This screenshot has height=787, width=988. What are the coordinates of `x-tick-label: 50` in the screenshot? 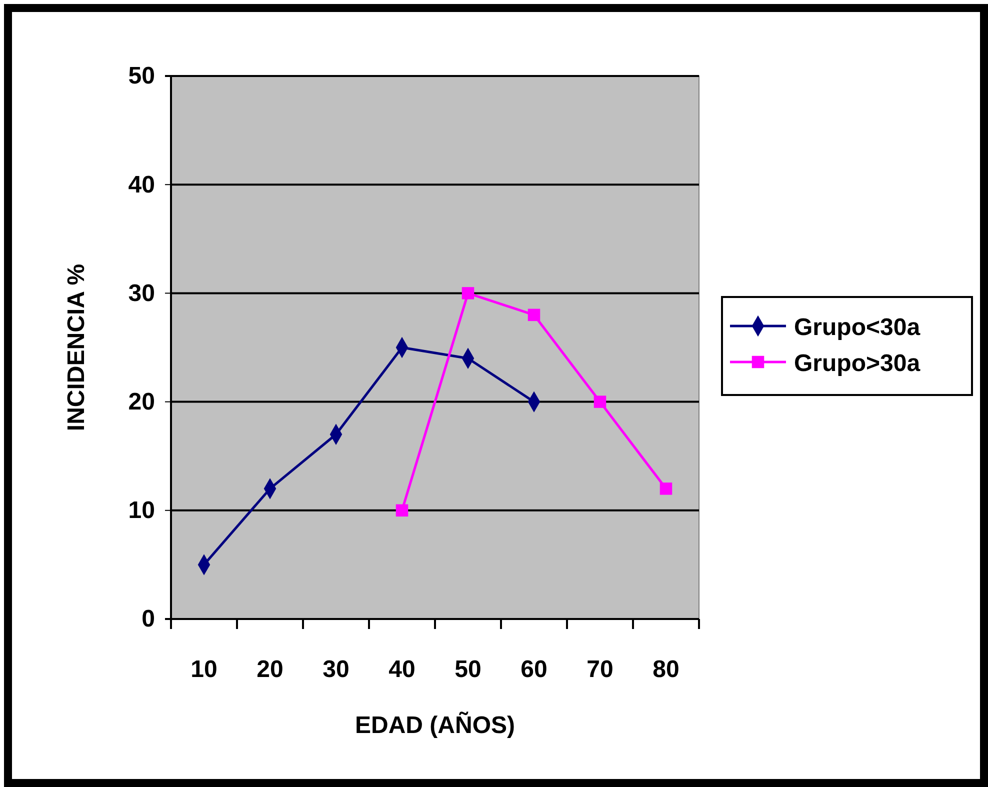 It's located at (468, 669).